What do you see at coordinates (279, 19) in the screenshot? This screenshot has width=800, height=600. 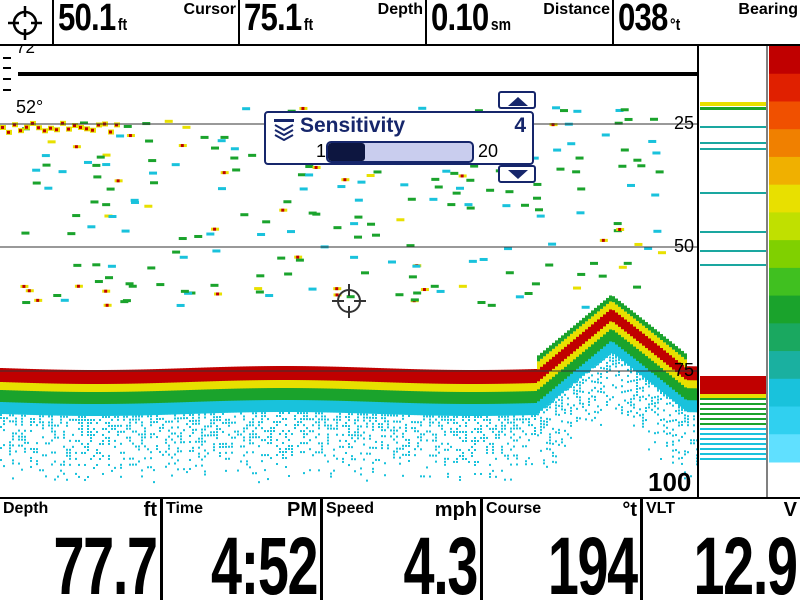 I see `depth-value: 75.1 ft` at bounding box center [279, 19].